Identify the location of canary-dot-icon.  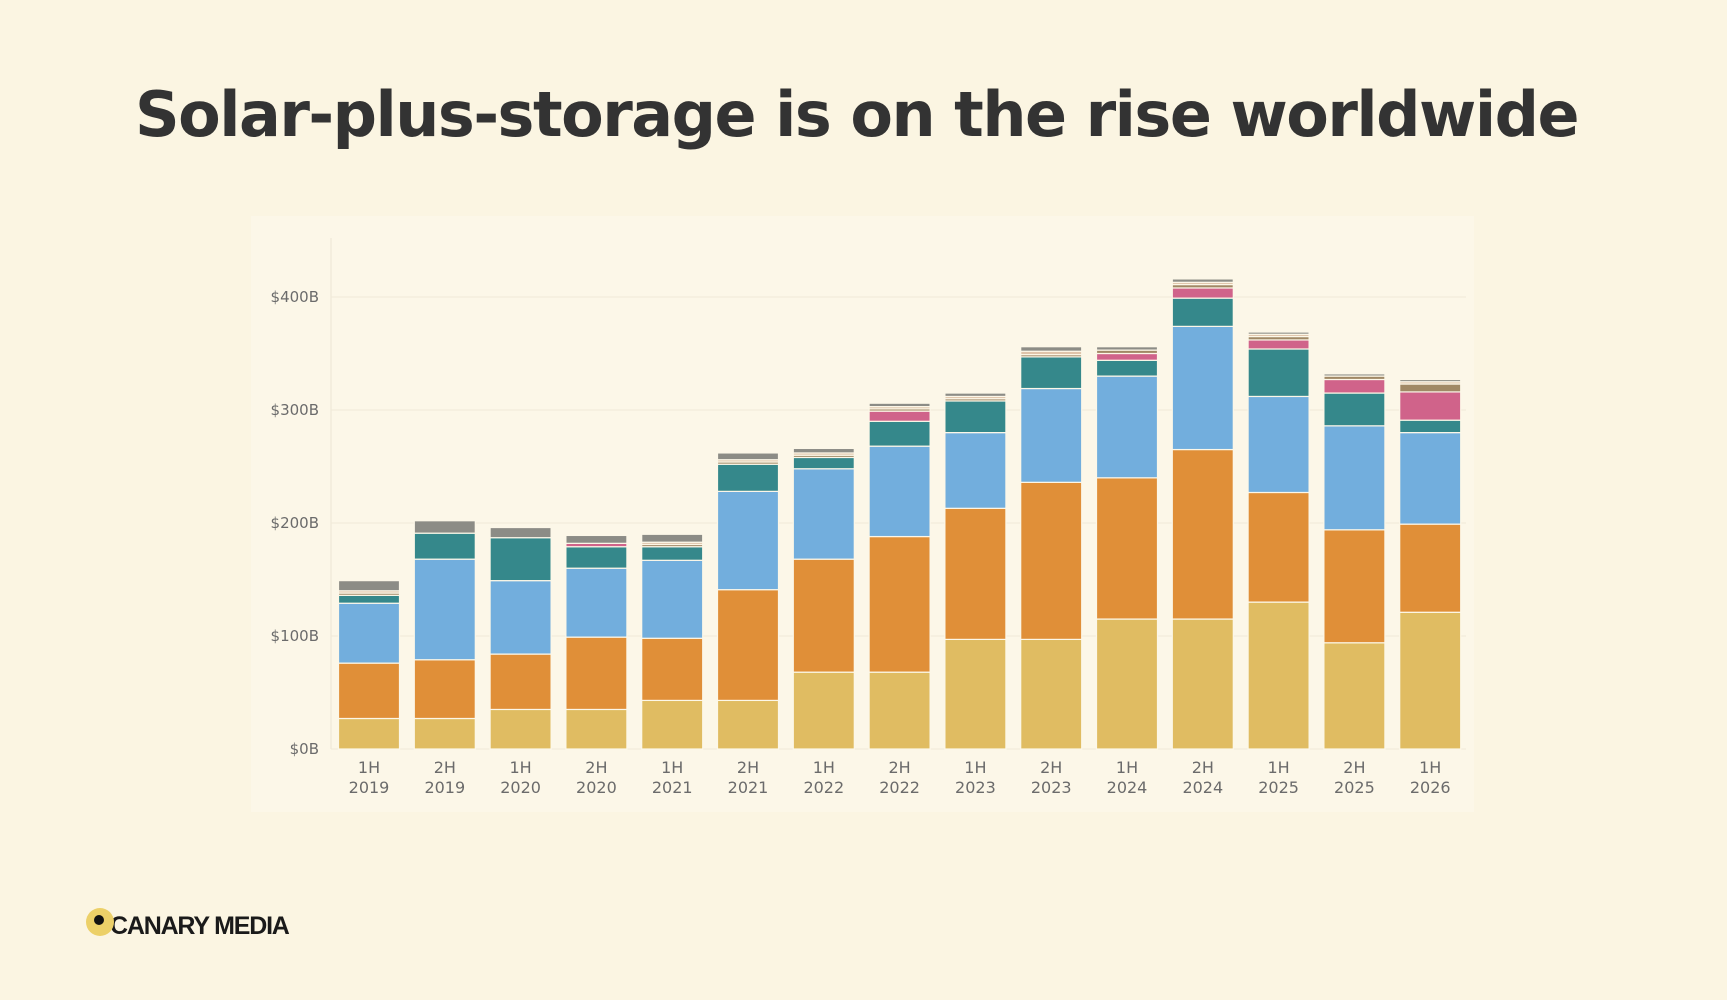
(100, 921).